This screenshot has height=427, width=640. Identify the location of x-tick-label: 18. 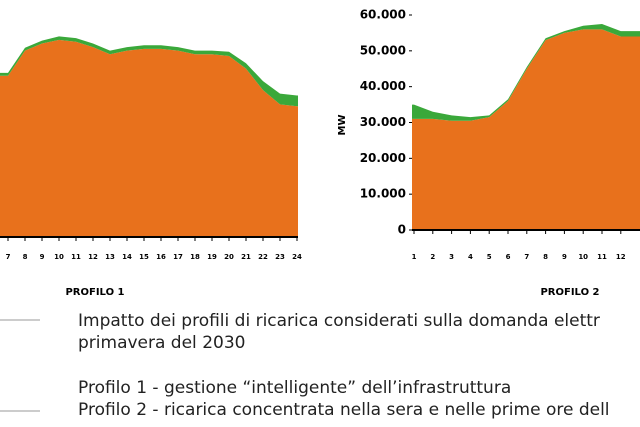
(195, 257).